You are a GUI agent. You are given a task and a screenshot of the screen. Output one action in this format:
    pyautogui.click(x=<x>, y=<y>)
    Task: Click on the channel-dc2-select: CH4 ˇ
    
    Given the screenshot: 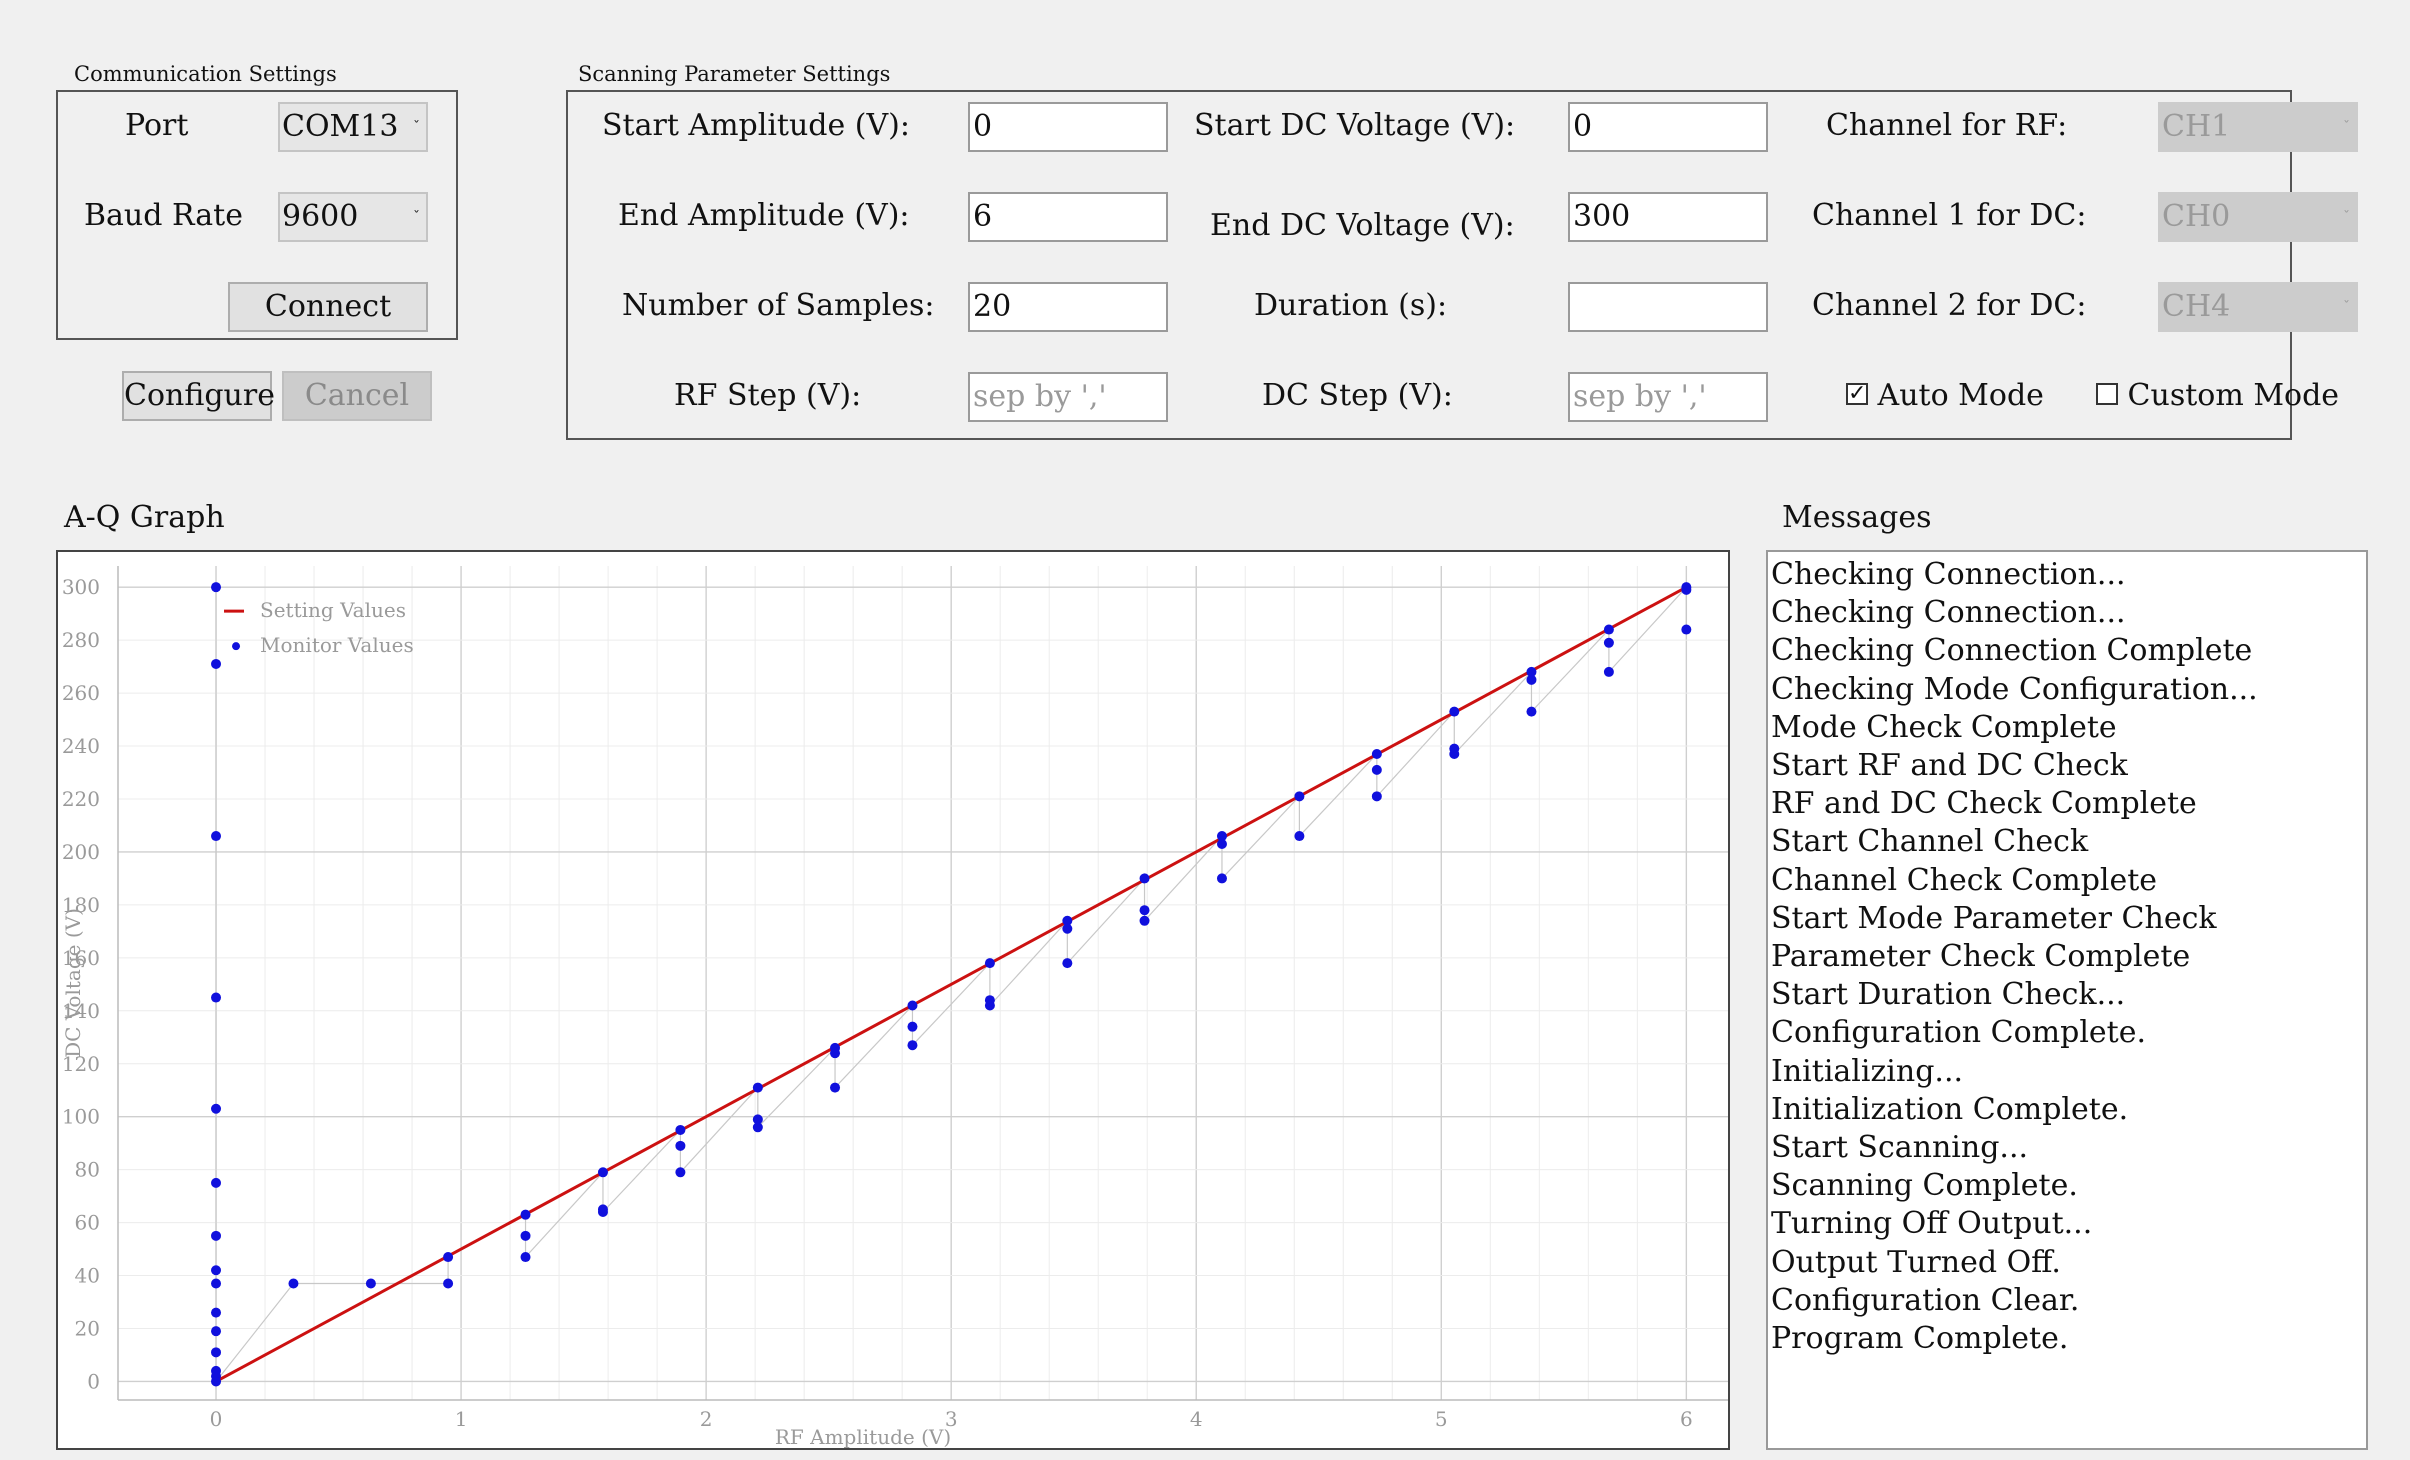 What is the action you would take?
    pyautogui.click(x=2258, y=307)
    